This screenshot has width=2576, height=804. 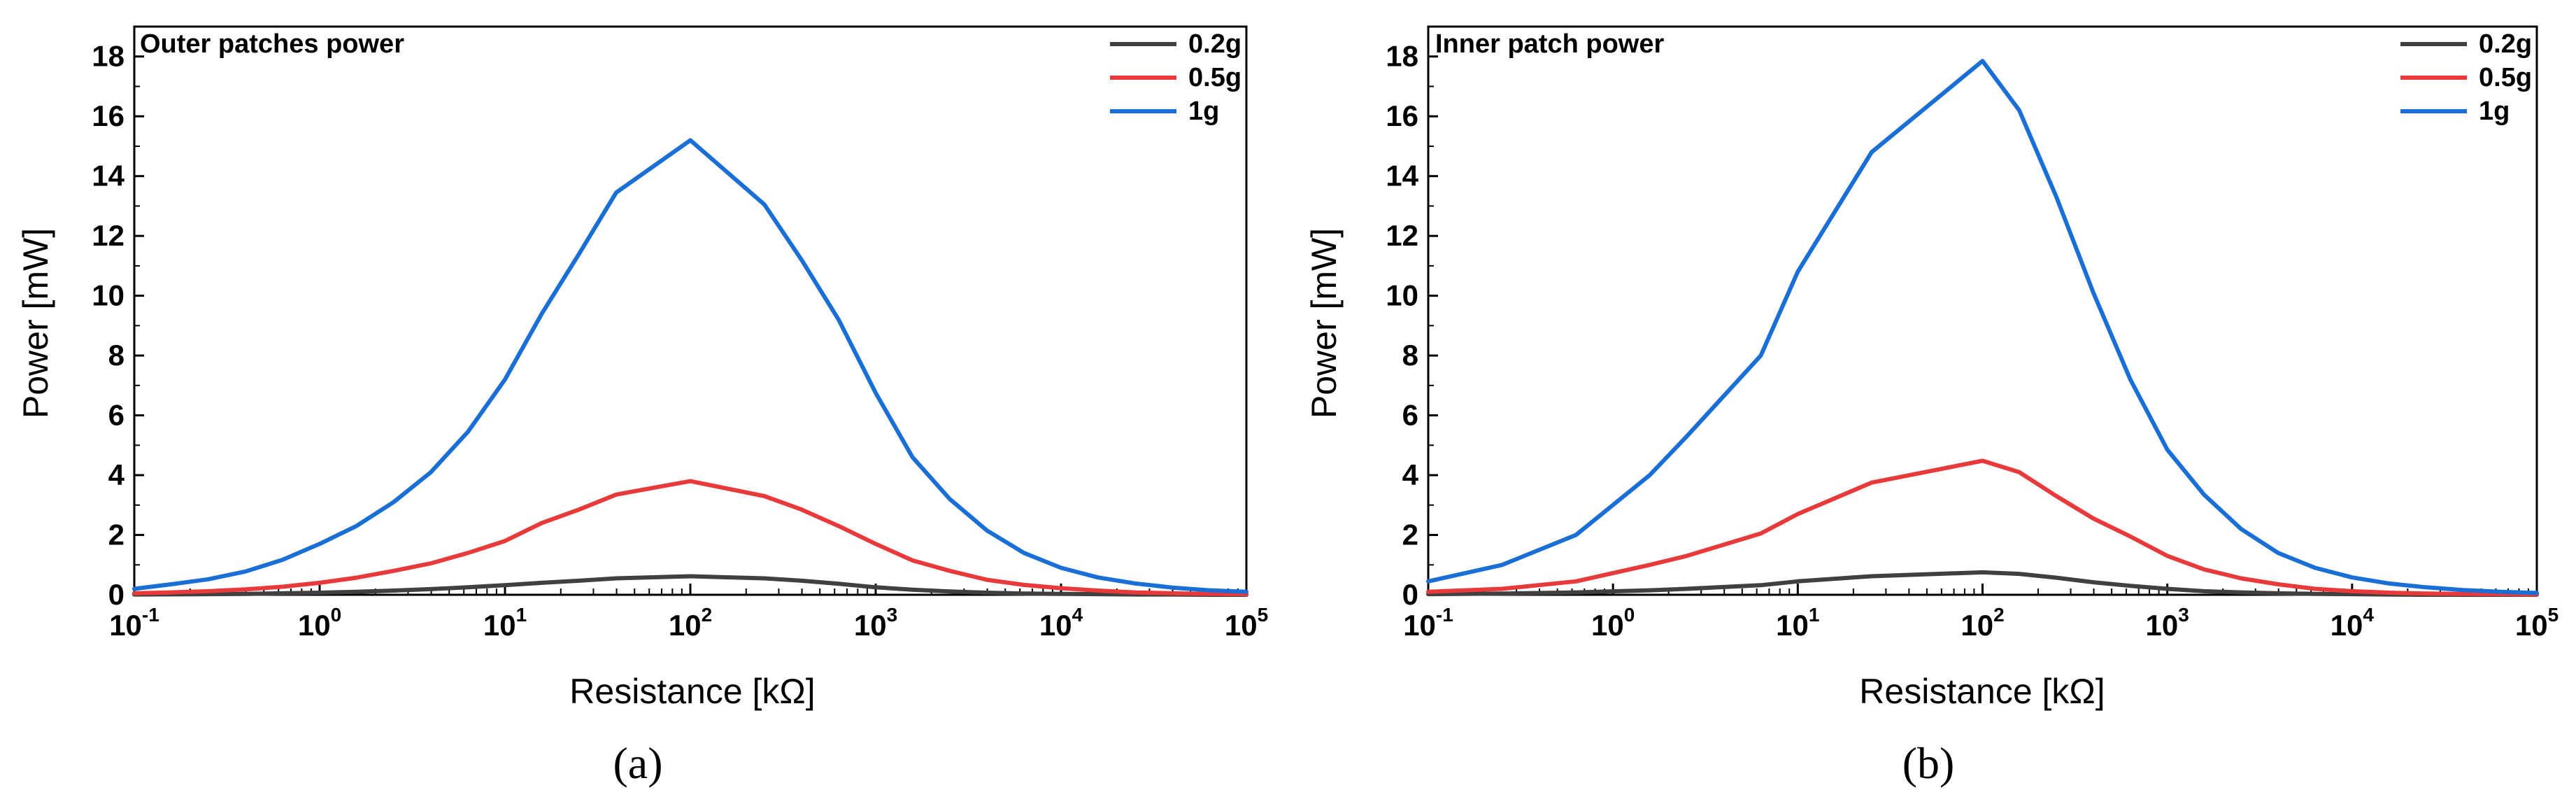 I want to click on panel-b-ytick-label: 0, so click(x=1410, y=594).